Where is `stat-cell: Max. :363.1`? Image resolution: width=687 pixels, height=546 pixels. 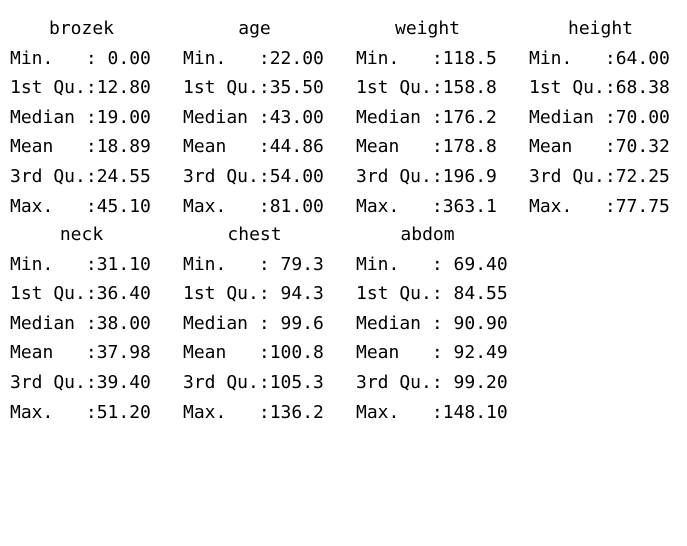 stat-cell: Max. :363.1 is located at coordinates (426, 206).